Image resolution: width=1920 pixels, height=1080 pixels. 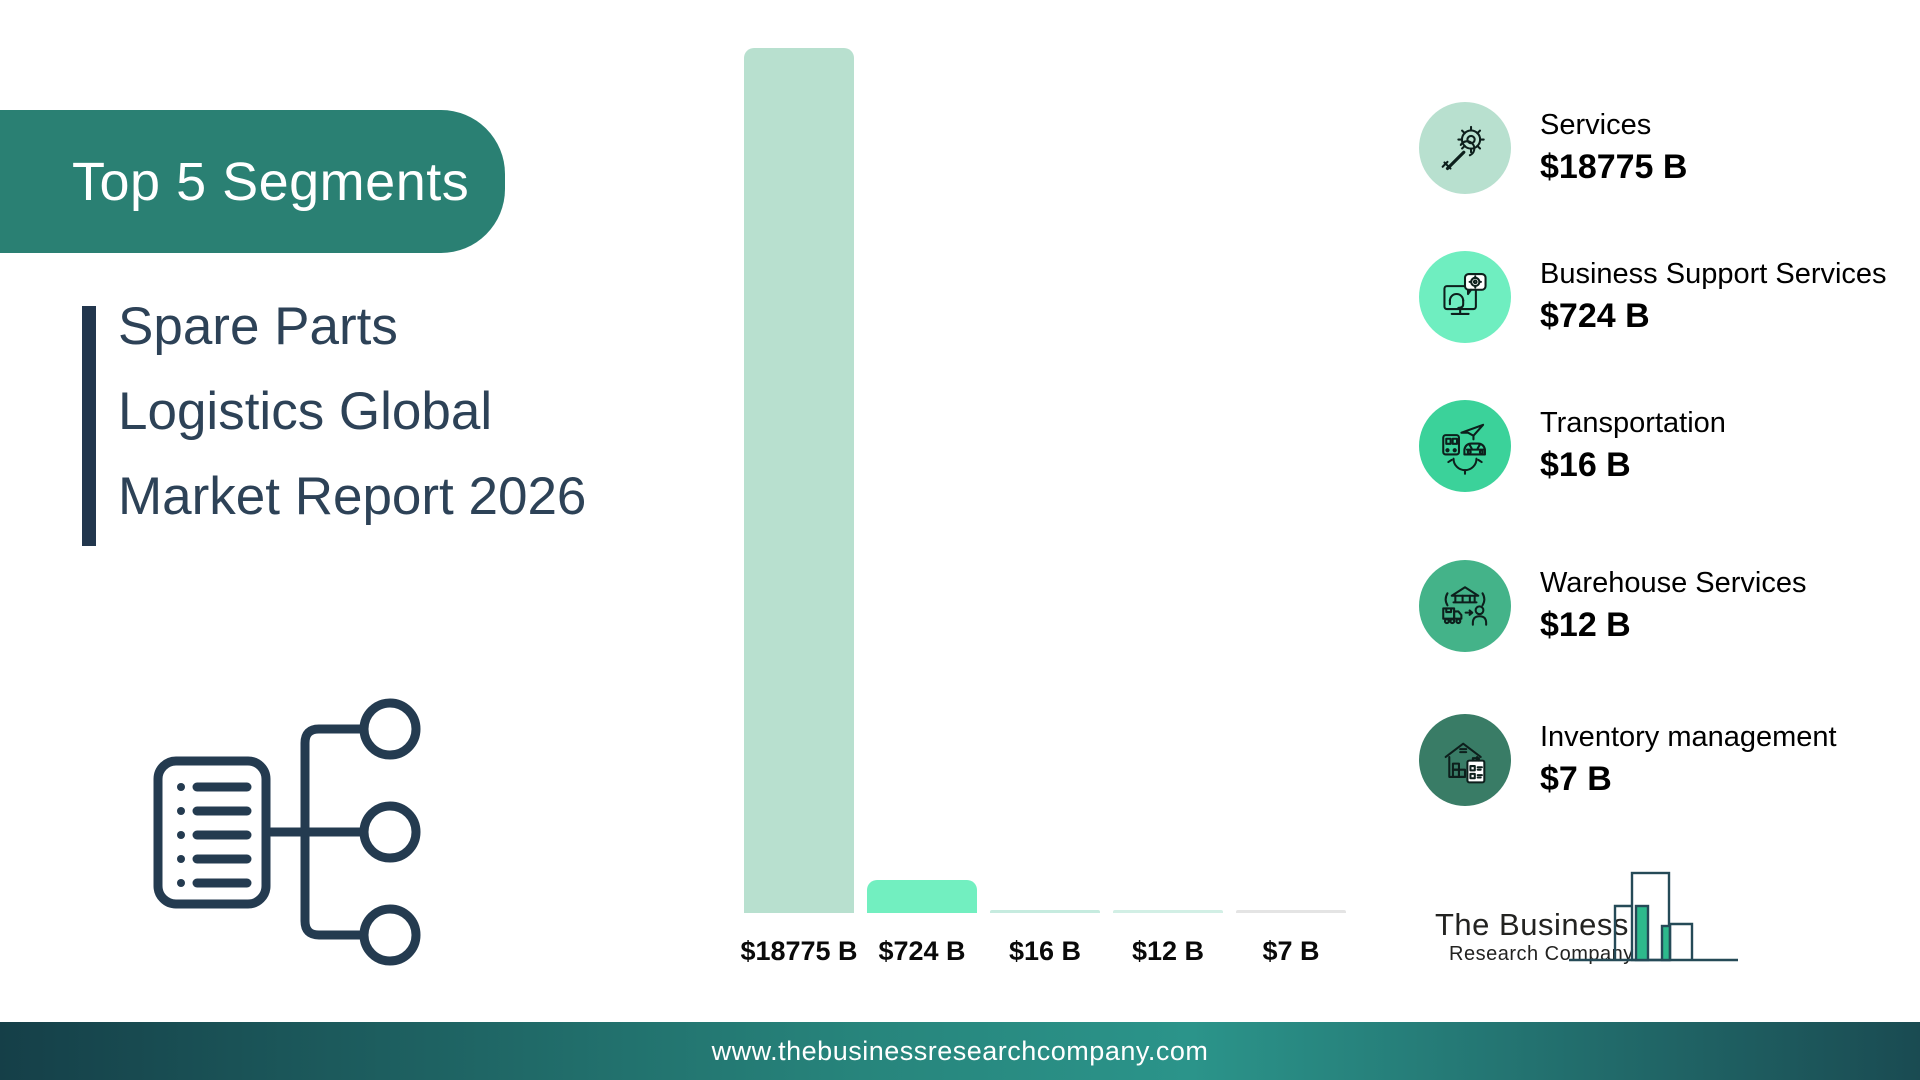 What do you see at coordinates (1596, 124) in the screenshot?
I see `legend-label: Services` at bounding box center [1596, 124].